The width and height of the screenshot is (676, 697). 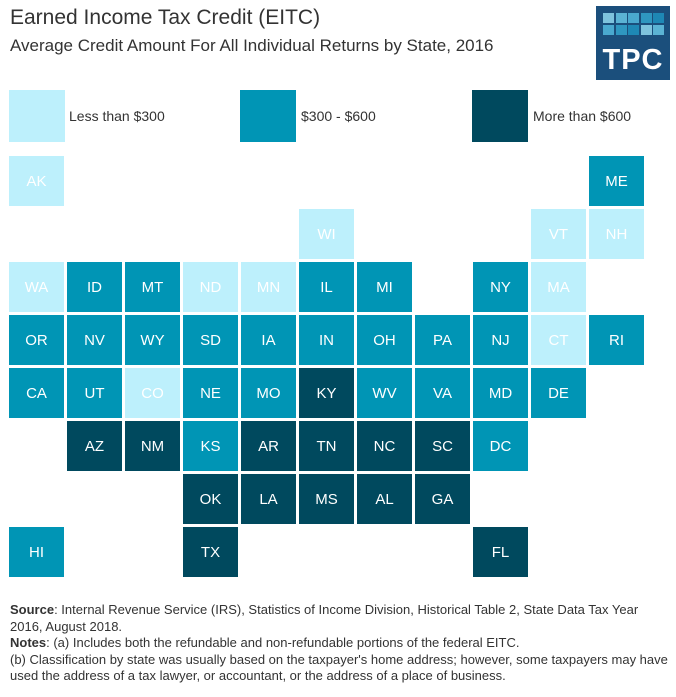 I want to click on state-tile-nj: NJ, so click(x=500, y=340).